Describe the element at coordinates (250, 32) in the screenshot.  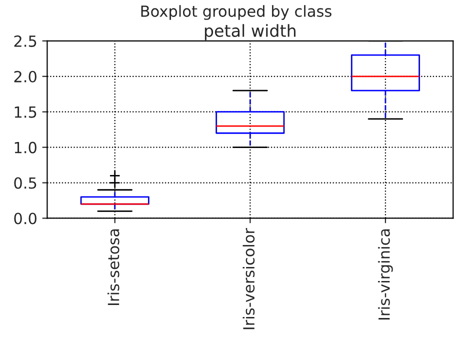
I see `chart-subtitle: petal width` at that location.